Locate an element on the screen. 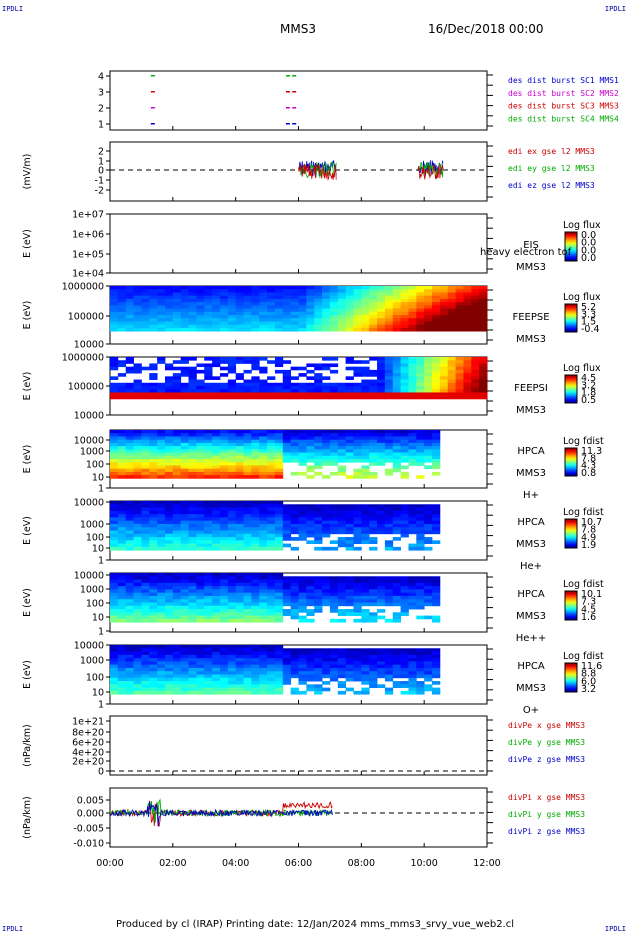 This screenshot has height=934, width=630. panel-5-label-1: MMS3 is located at coordinates (531, 473).